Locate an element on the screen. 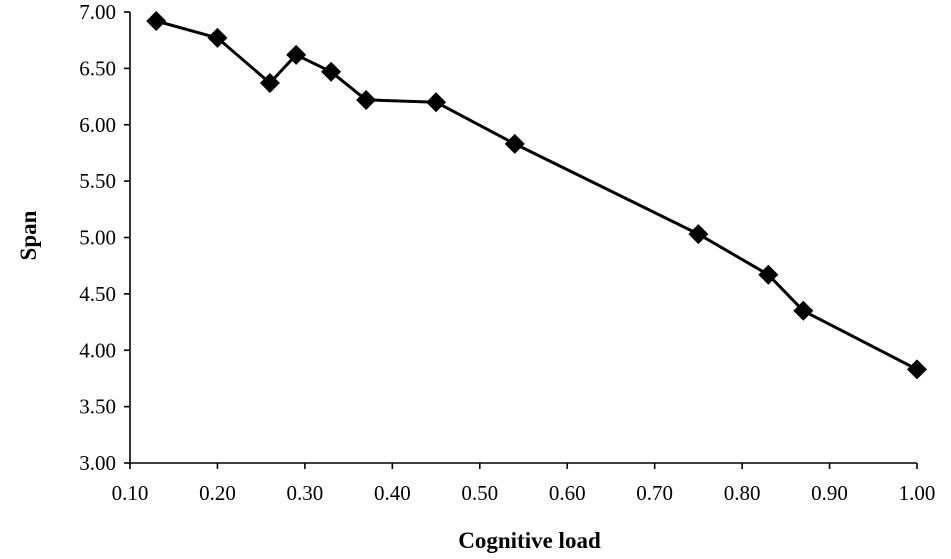  y-tick-label: 4.00 is located at coordinates (97, 350).